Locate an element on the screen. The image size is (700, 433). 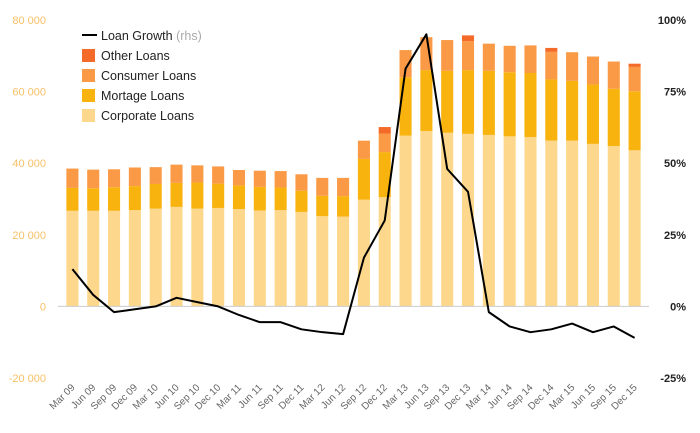
legend-line-label: Loan Growth (rhs) is located at coordinates (151, 36).